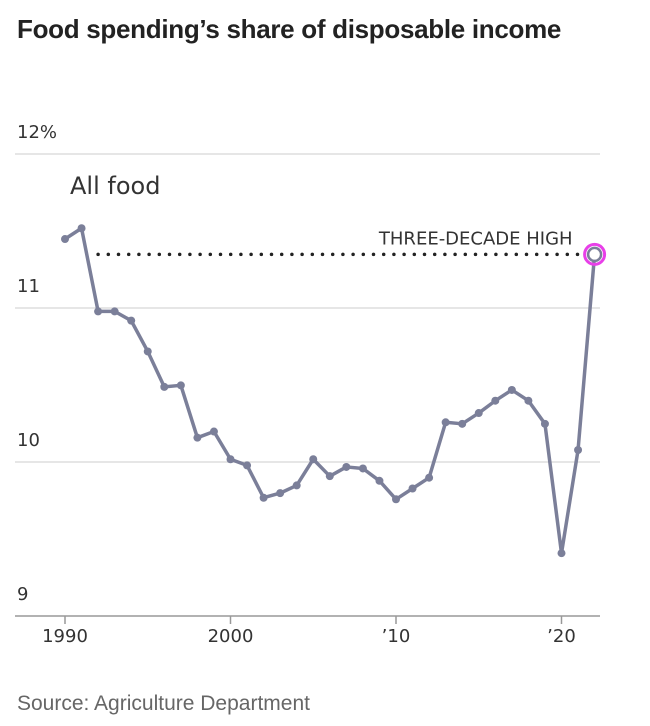 The width and height of the screenshot is (650, 726). Describe the element at coordinates (37, 132) in the screenshot. I see `y-tick-label: 12%` at that location.